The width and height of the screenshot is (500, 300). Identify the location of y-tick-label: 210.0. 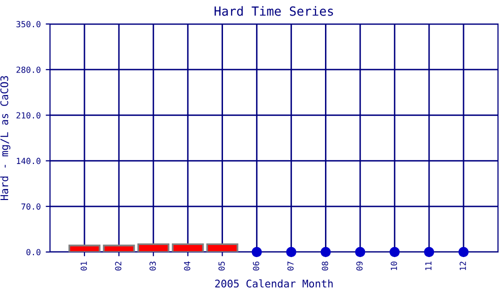
(28, 115).